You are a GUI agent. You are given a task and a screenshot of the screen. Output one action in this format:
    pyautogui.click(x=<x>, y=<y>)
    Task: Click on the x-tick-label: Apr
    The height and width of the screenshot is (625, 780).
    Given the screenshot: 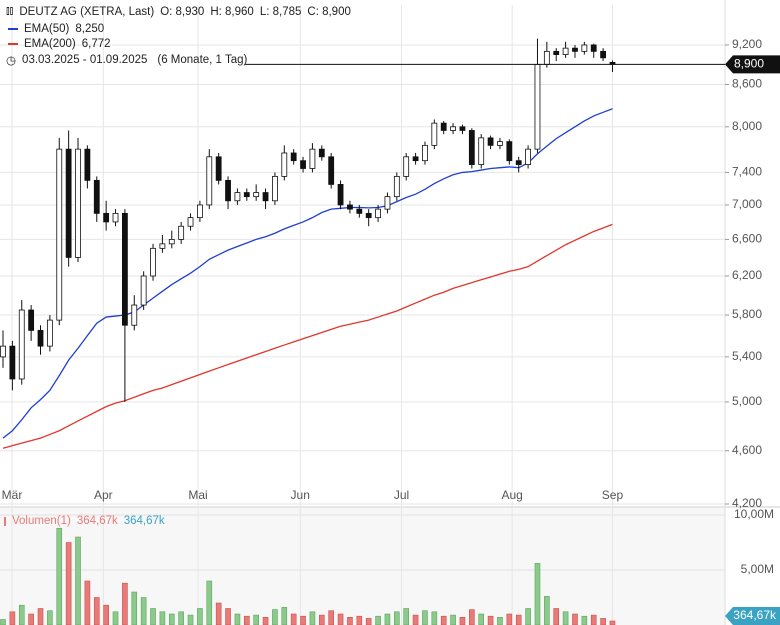 What is the action you would take?
    pyautogui.click(x=103, y=495)
    